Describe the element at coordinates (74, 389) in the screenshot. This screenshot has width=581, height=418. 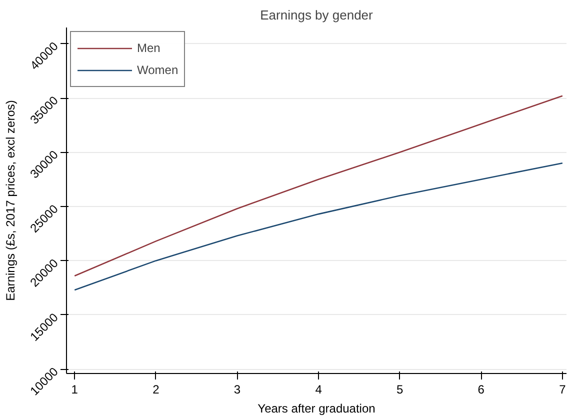
I see `x-tick-label: 1` at that location.